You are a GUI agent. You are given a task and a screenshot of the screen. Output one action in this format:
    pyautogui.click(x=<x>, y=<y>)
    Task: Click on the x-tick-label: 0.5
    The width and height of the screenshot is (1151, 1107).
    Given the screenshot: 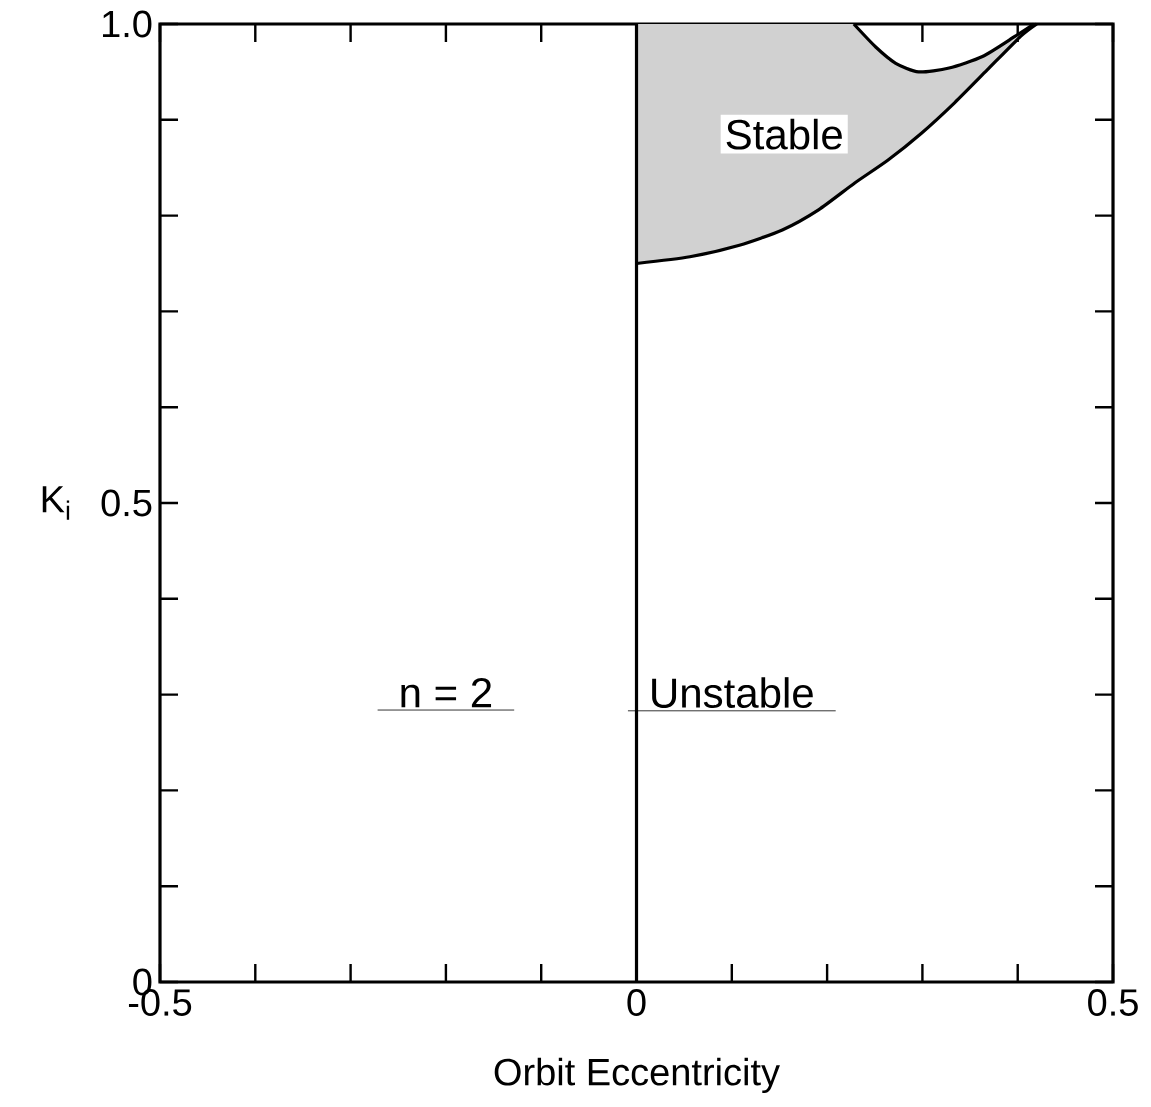 What is the action you would take?
    pyautogui.click(x=1113, y=1002)
    